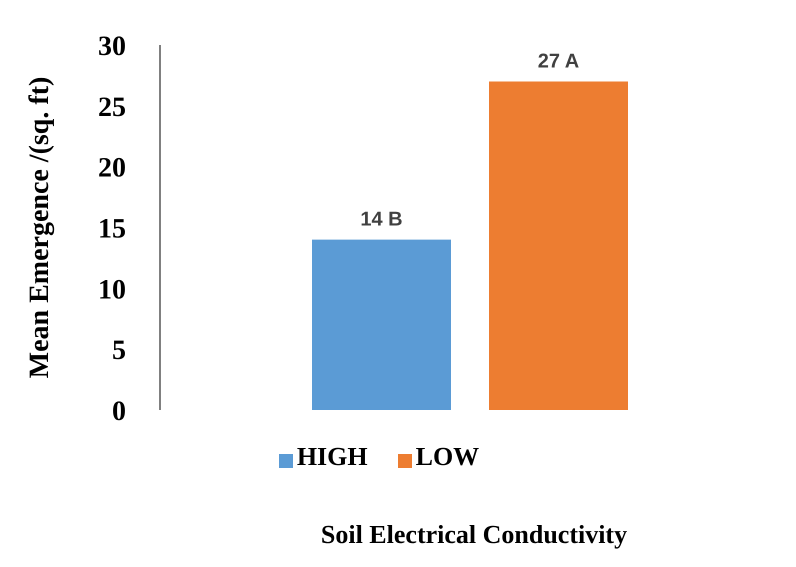 Image resolution: width=796 pixels, height=567 pixels. I want to click on y-tick-label: 25, so click(112, 107).